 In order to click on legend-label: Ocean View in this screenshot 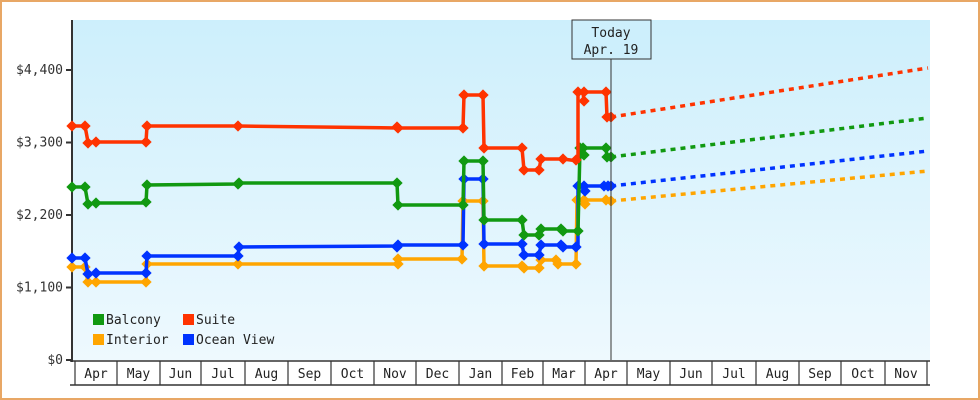, I will do `click(235, 340)`.